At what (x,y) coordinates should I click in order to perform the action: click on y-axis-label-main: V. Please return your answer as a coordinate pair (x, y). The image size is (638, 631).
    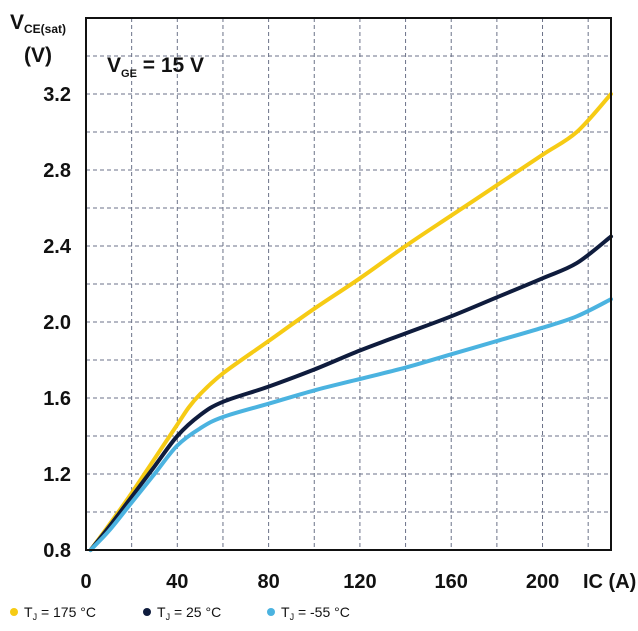
    Looking at the image, I should click on (17, 22).